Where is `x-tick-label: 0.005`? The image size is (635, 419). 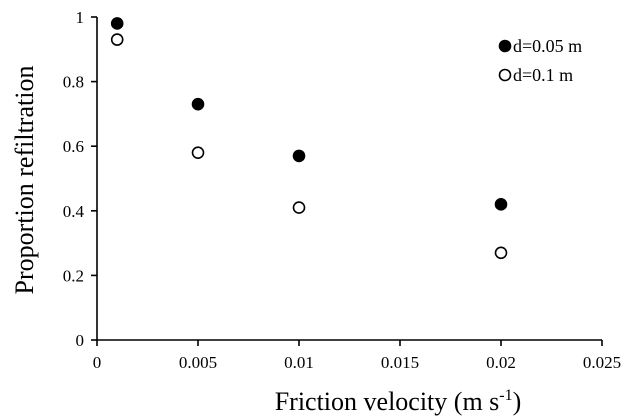
x-tick-label: 0.005 is located at coordinates (198, 362).